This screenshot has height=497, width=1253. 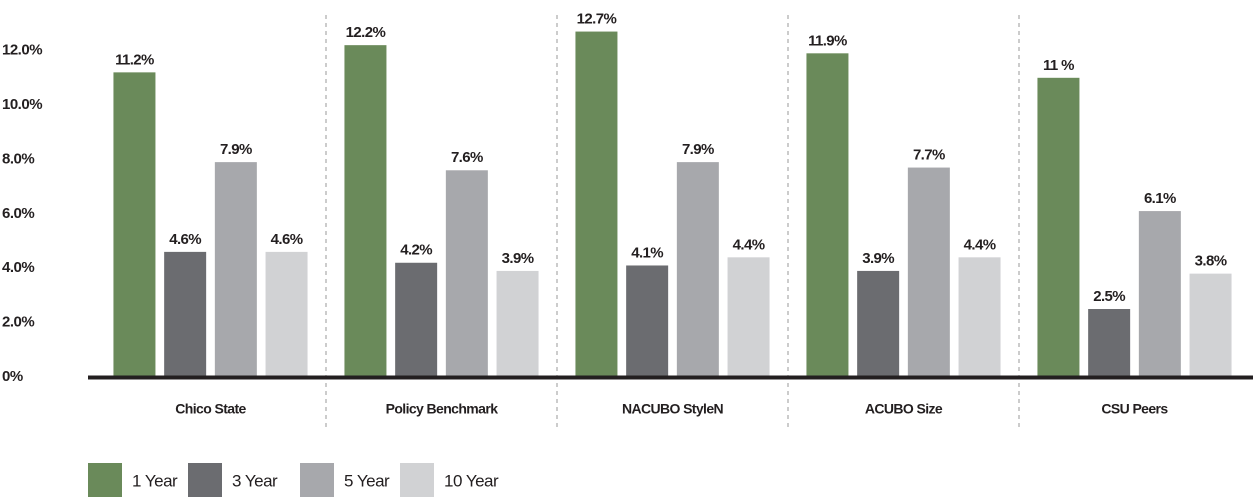 What do you see at coordinates (1109, 296) in the screenshot?
I see `value-label: 2.5%` at bounding box center [1109, 296].